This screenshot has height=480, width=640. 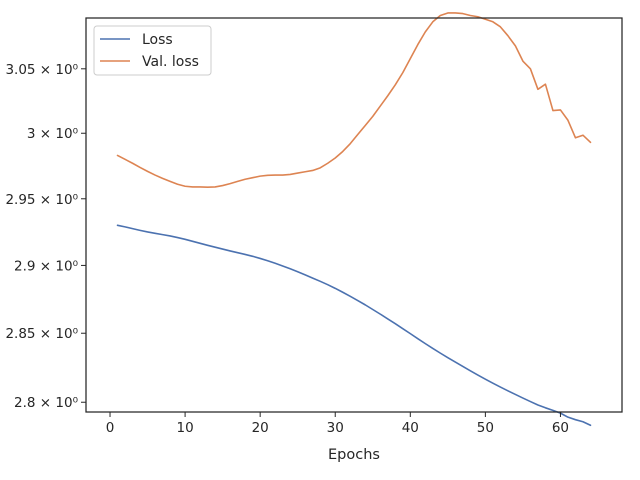 What do you see at coordinates (46, 403) in the screenshot?
I see `y-tick-label: 2.8 × 10⁰` at bounding box center [46, 403].